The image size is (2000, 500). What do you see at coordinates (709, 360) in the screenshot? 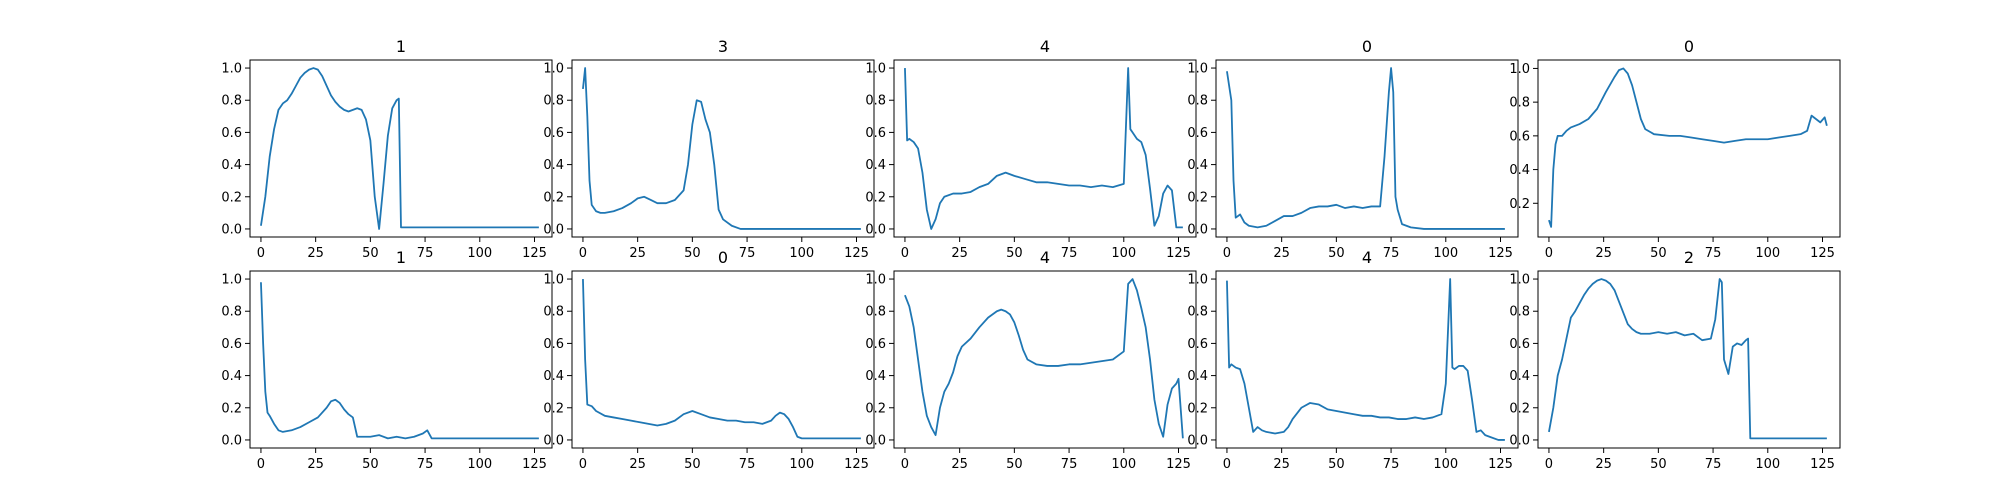
I see `subplot-7: 0 0 25 50 75 100 125 0.0 0.2 0.4 0.6 0.8 1.0` at bounding box center [709, 360].